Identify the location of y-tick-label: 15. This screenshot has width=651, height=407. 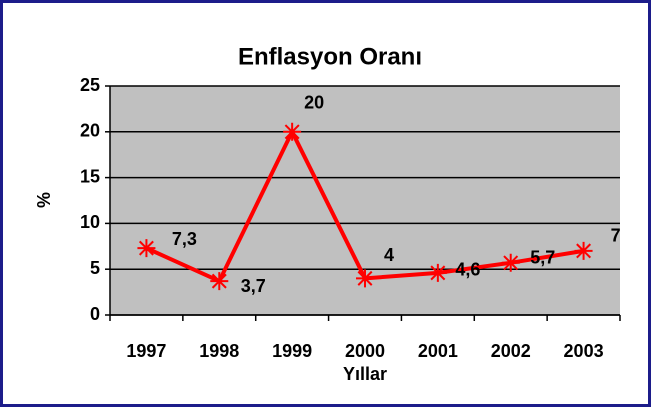
(90, 176).